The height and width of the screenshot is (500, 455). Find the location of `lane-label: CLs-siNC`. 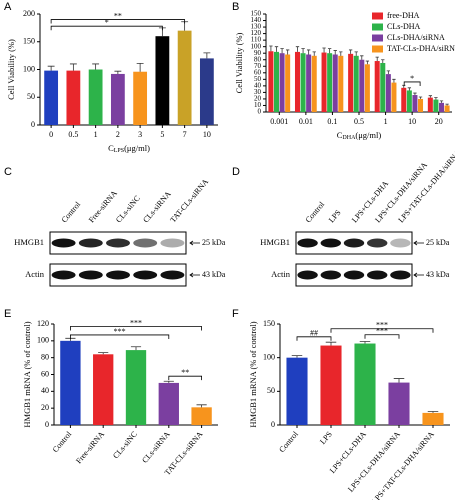

lane-label: CLs-siNC is located at coordinates (128, 209).